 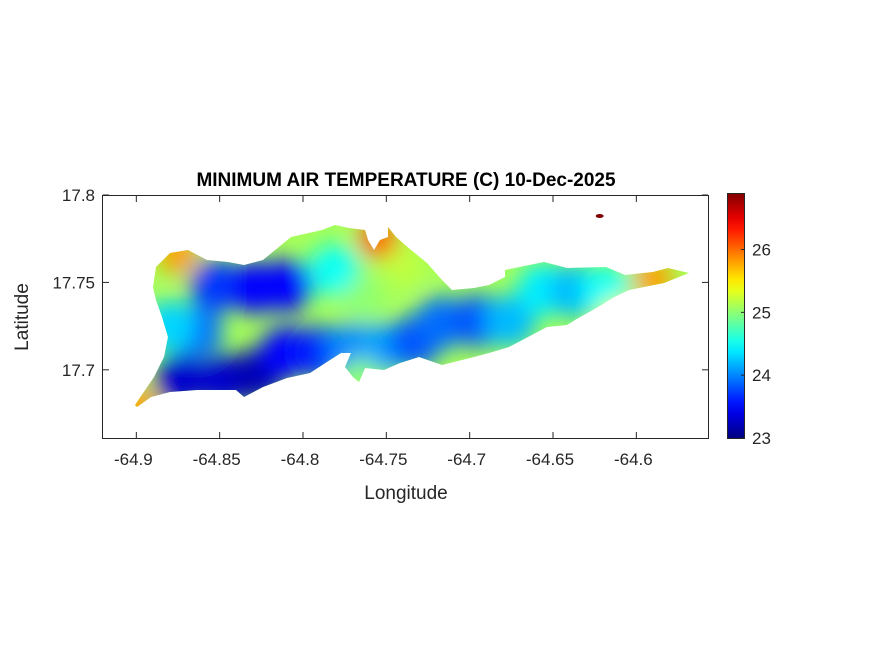 I want to click on colorbar-tick-label: 24, so click(x=761, y=375).